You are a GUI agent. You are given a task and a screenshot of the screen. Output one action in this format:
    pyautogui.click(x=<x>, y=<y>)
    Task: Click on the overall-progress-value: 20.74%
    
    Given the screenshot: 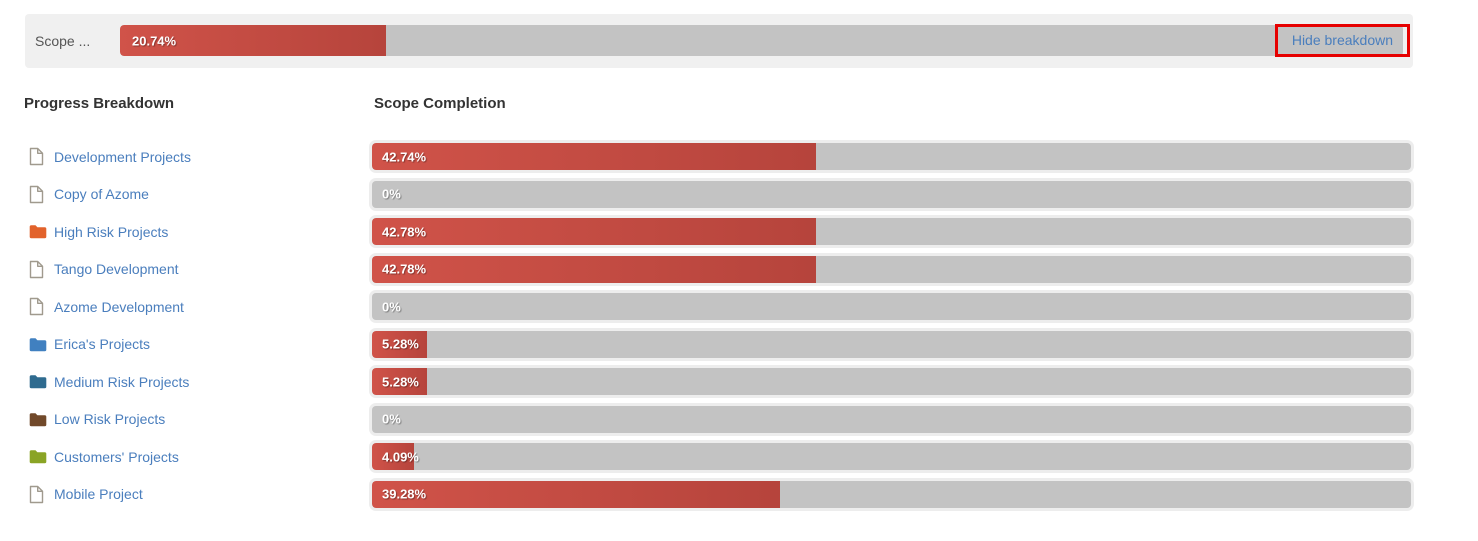 What is the action you would take?
    pyautogui.click(x=154, y=40)
    